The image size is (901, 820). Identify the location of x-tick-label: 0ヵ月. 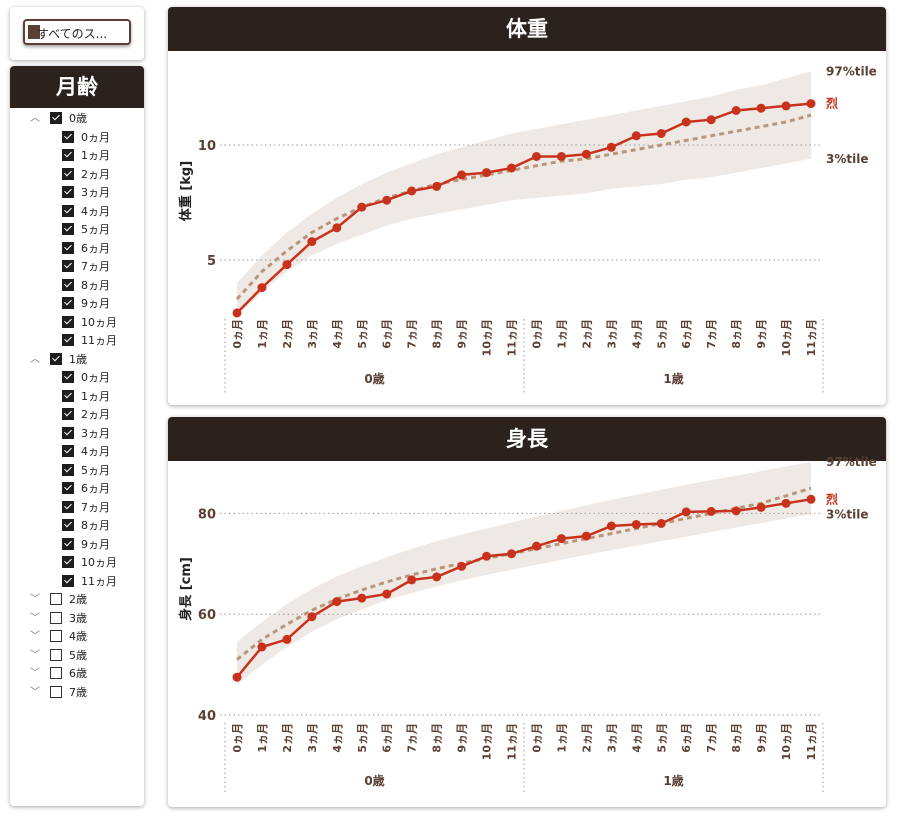
(536, 334).